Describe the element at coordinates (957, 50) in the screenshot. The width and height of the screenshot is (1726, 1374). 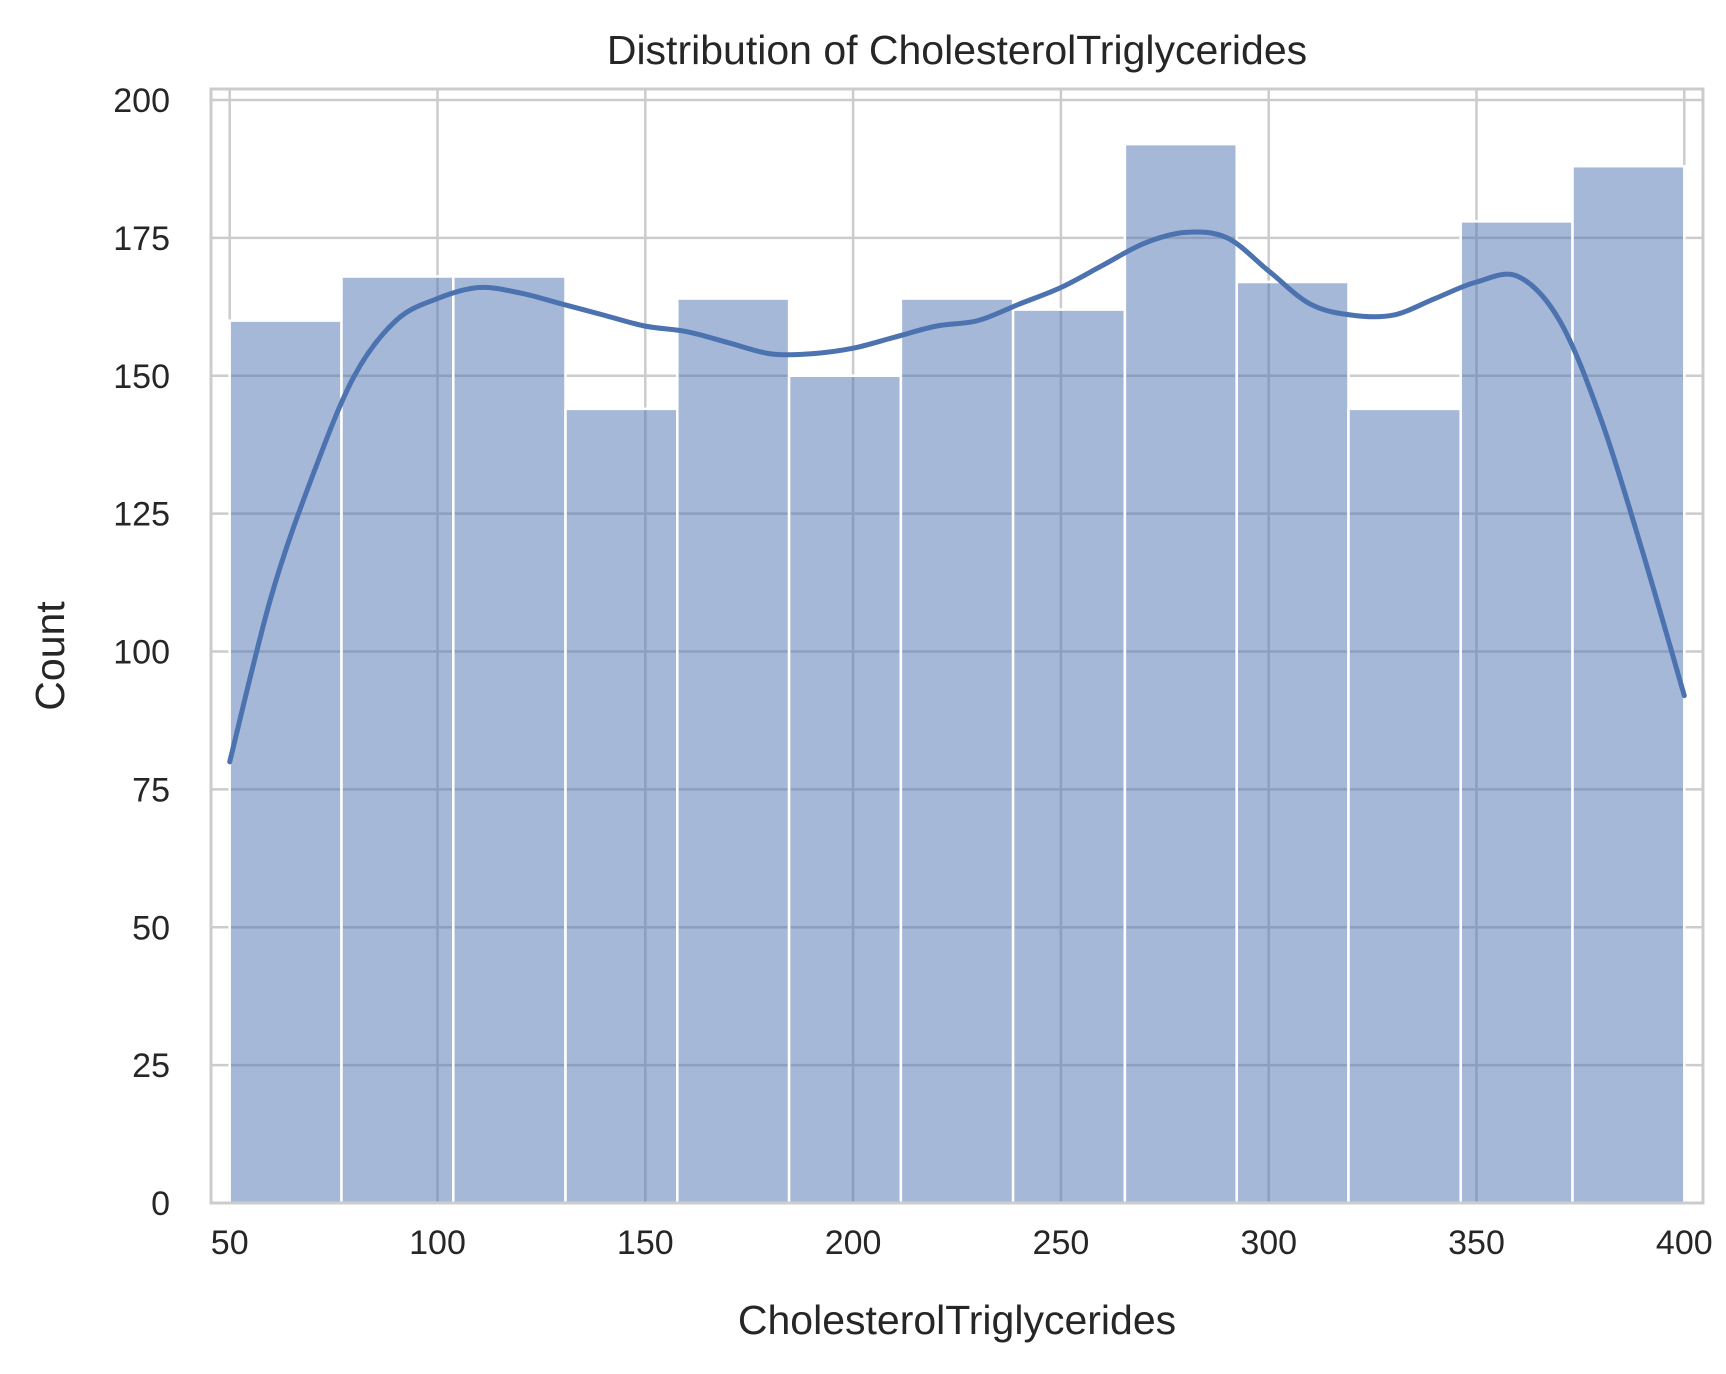
I see `chart-title: Distribution of CholesterolTriglycerides` at that location.